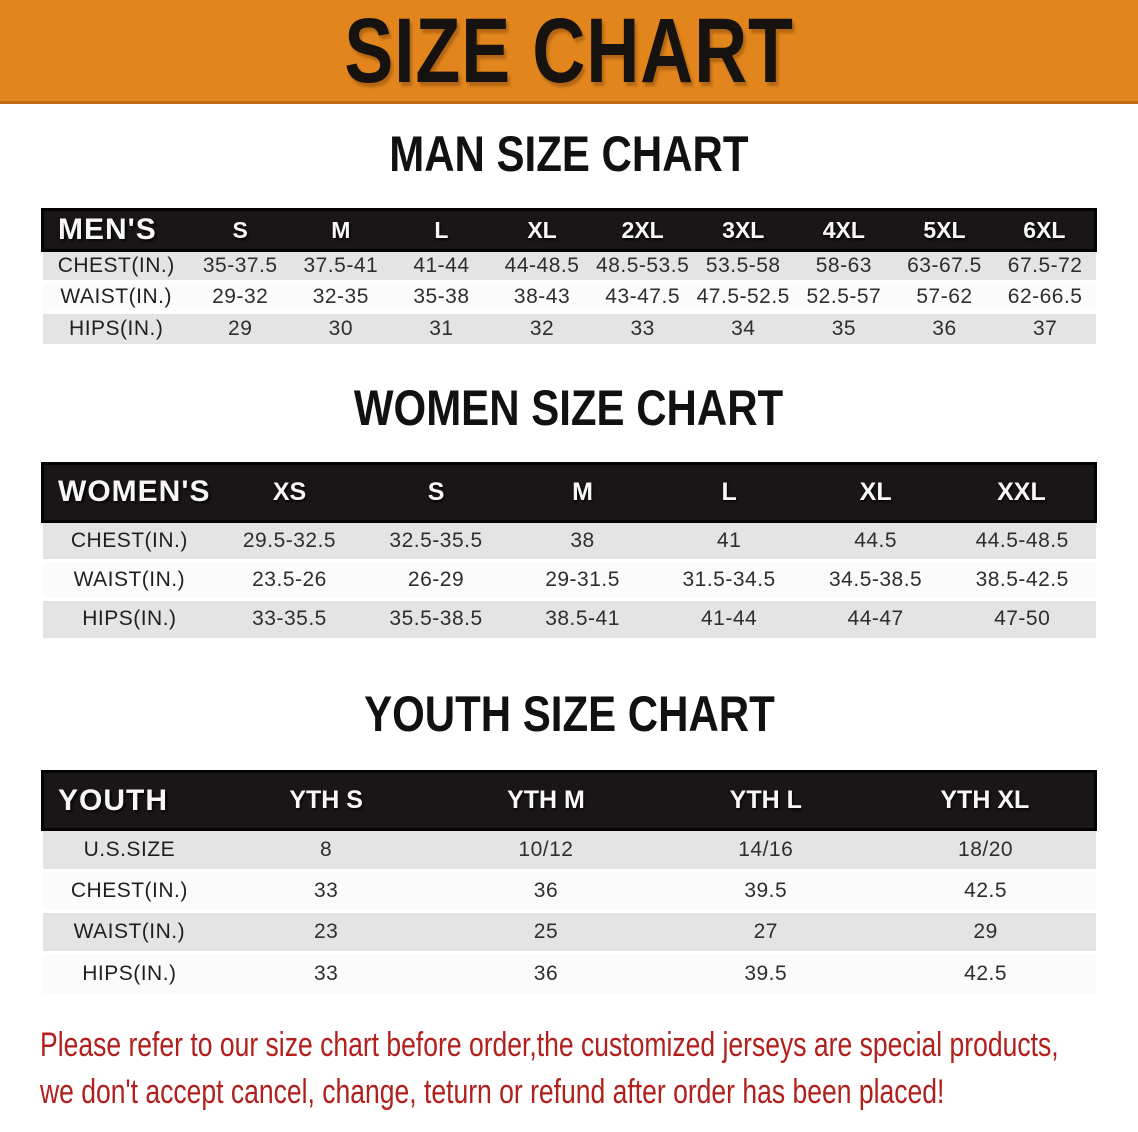 This screenshot has width=1138, height=1132. Describe the element at coordinates (944, 265) in the screenshot. I see `size-value-cell: 63-67.5` at that location.